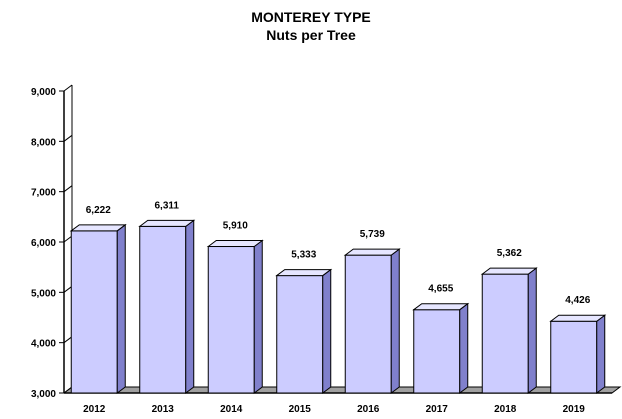  I want to click on y-axis-tick-label: 7,000, so click(43, 193).